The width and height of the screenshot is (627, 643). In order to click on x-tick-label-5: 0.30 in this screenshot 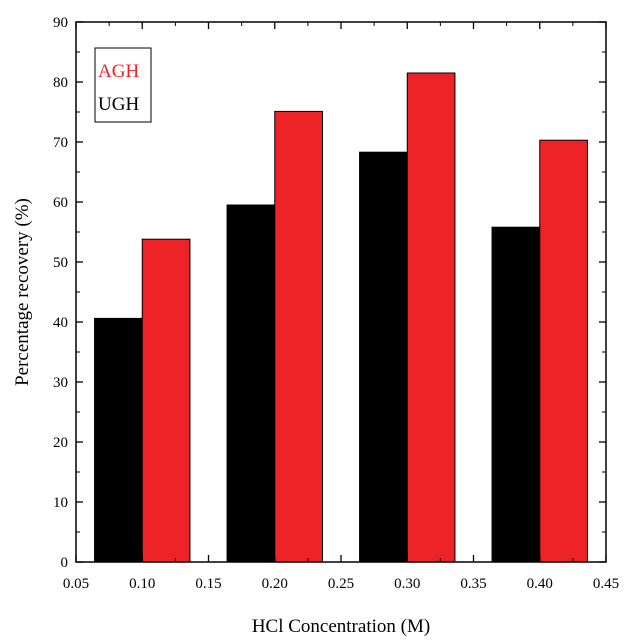, I will do `click(407, 584)`.